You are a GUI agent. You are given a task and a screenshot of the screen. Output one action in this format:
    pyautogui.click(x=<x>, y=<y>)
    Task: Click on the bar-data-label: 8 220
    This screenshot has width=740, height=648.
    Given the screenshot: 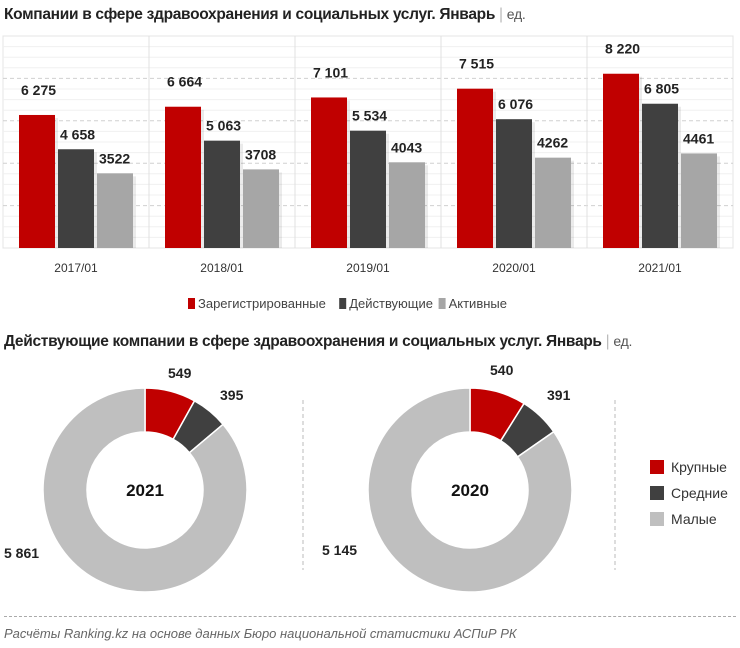 What is the action you would take?
    pyautogui.click(x=622, y=49)
    